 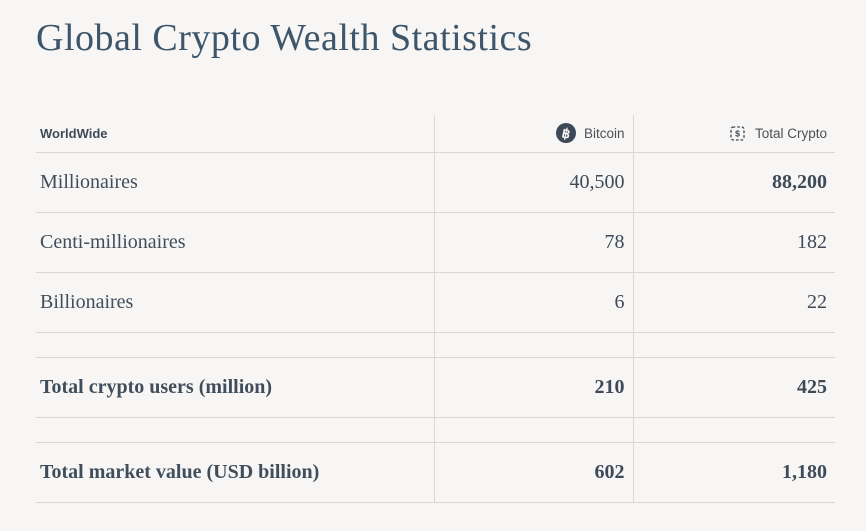 I want to click on row-label: Centi-millionaires, so click(x=113, y=242).